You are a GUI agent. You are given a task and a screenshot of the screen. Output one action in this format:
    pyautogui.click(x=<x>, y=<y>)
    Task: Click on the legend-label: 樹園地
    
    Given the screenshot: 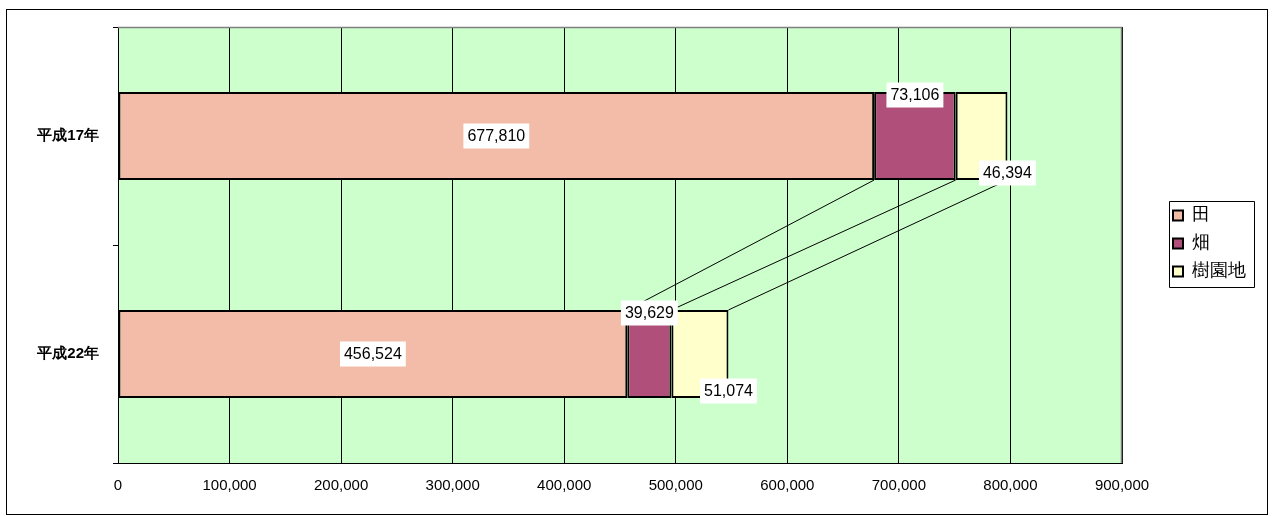 What is the action you would take?
    pyautogui.click(x=1219, y=270)
    